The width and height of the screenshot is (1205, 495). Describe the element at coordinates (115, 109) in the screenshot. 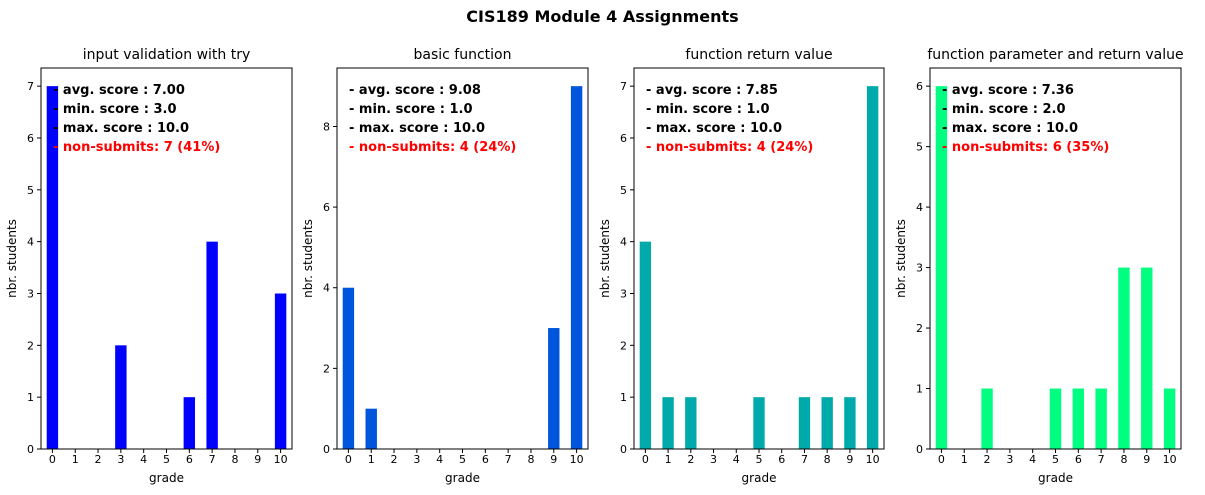

I see `score-annotation: - min. score : 3.0` at that location.